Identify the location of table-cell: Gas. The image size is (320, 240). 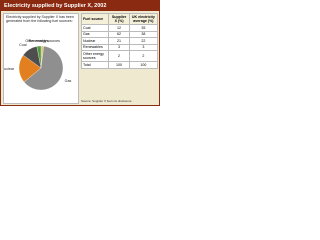
(95, 34).